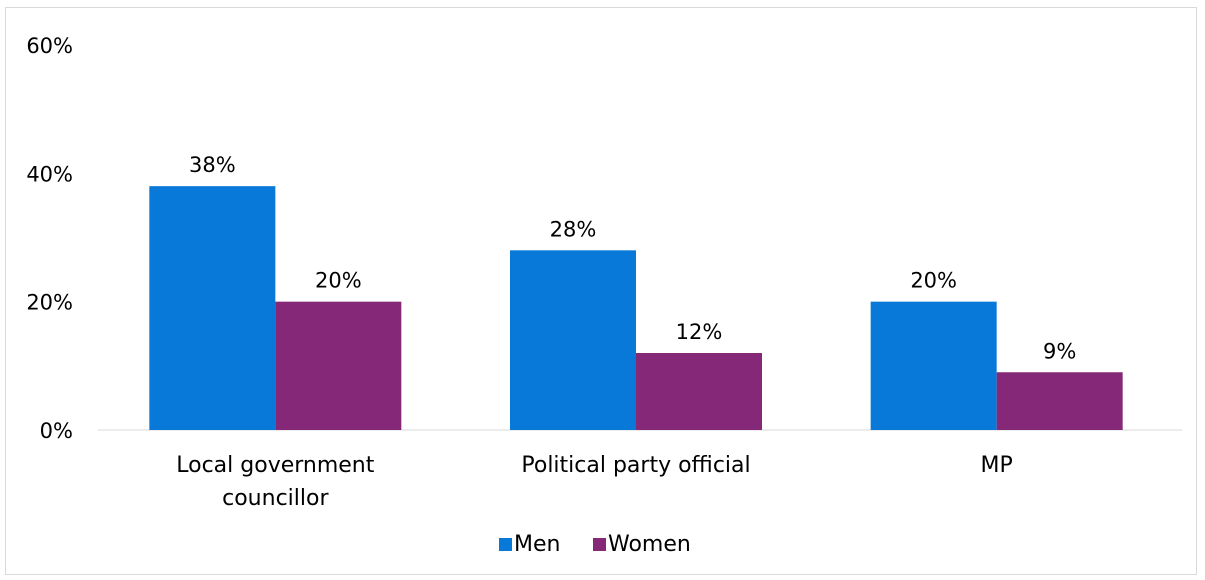 The image size is (1205, 580). What do you see at coordinates (997, 465) in the screenshot?
I see `x-category-label: MP` at bounding box center [997, 465].